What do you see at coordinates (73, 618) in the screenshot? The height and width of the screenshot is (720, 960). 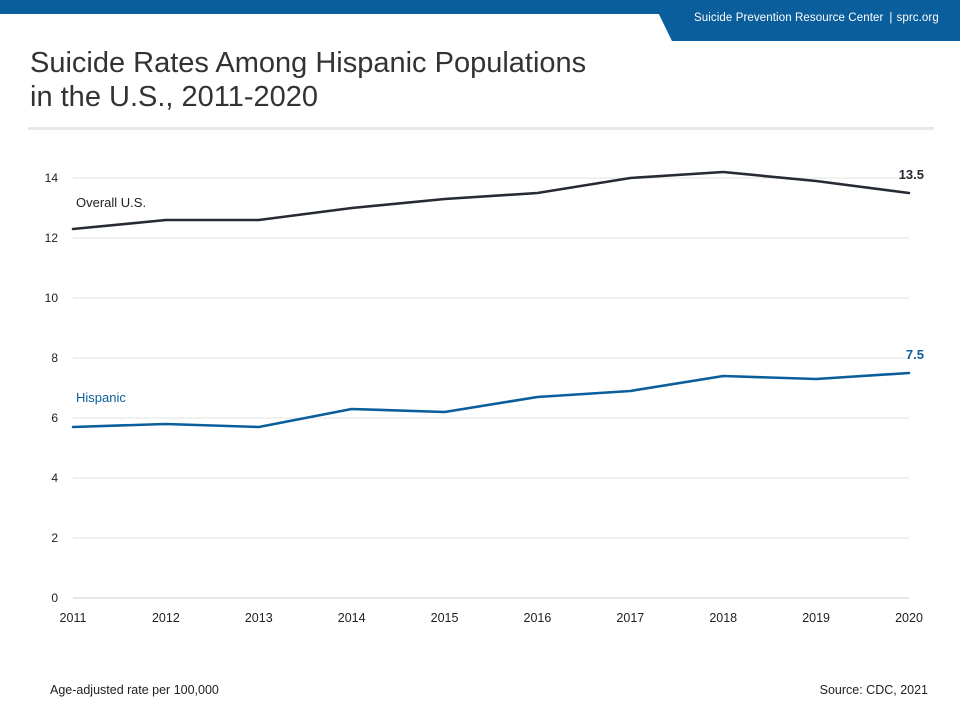 I see `x-tick-label: 2011` at bounding box center [73, 618].